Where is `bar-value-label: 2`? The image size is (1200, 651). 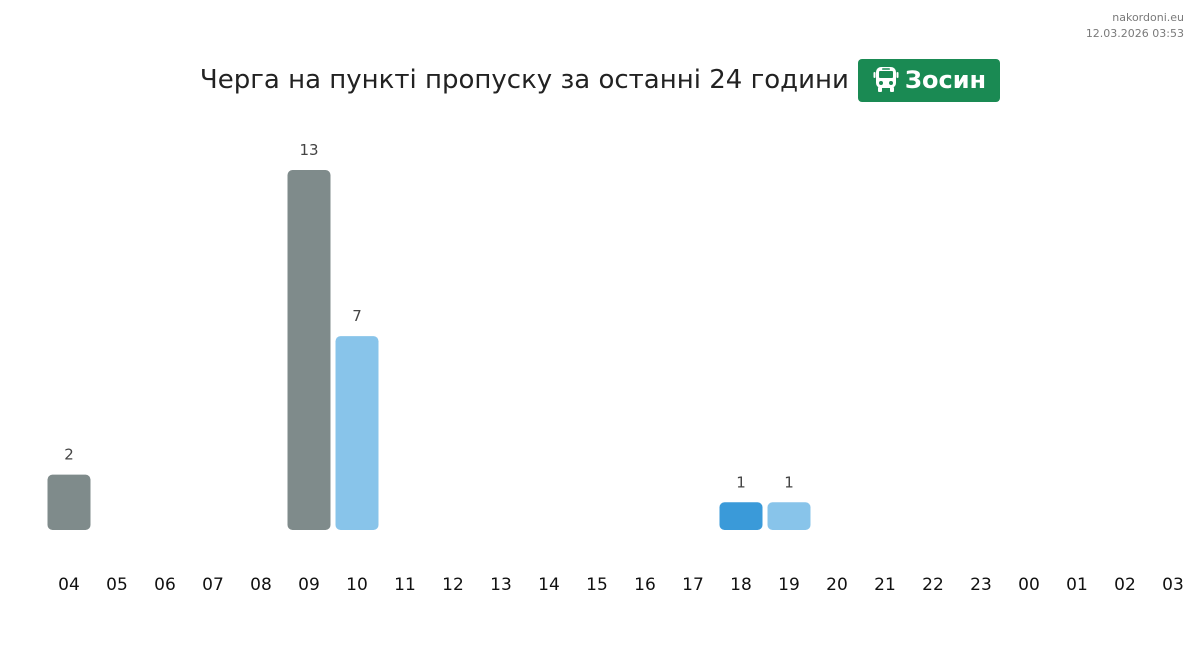 bar-value-label: 2 is located at coordinates (69, 455).